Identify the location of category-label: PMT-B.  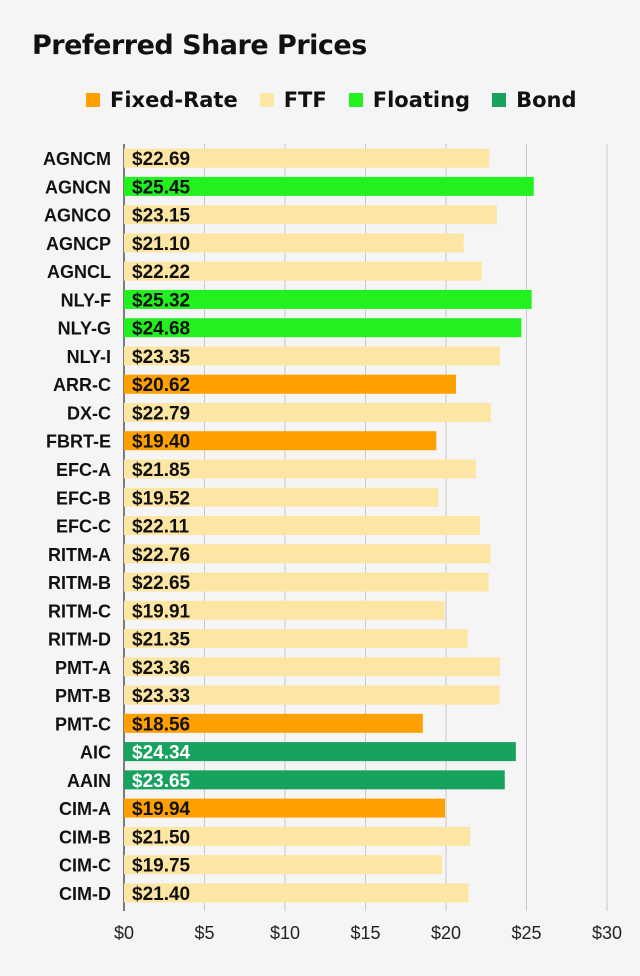
(83, 696).